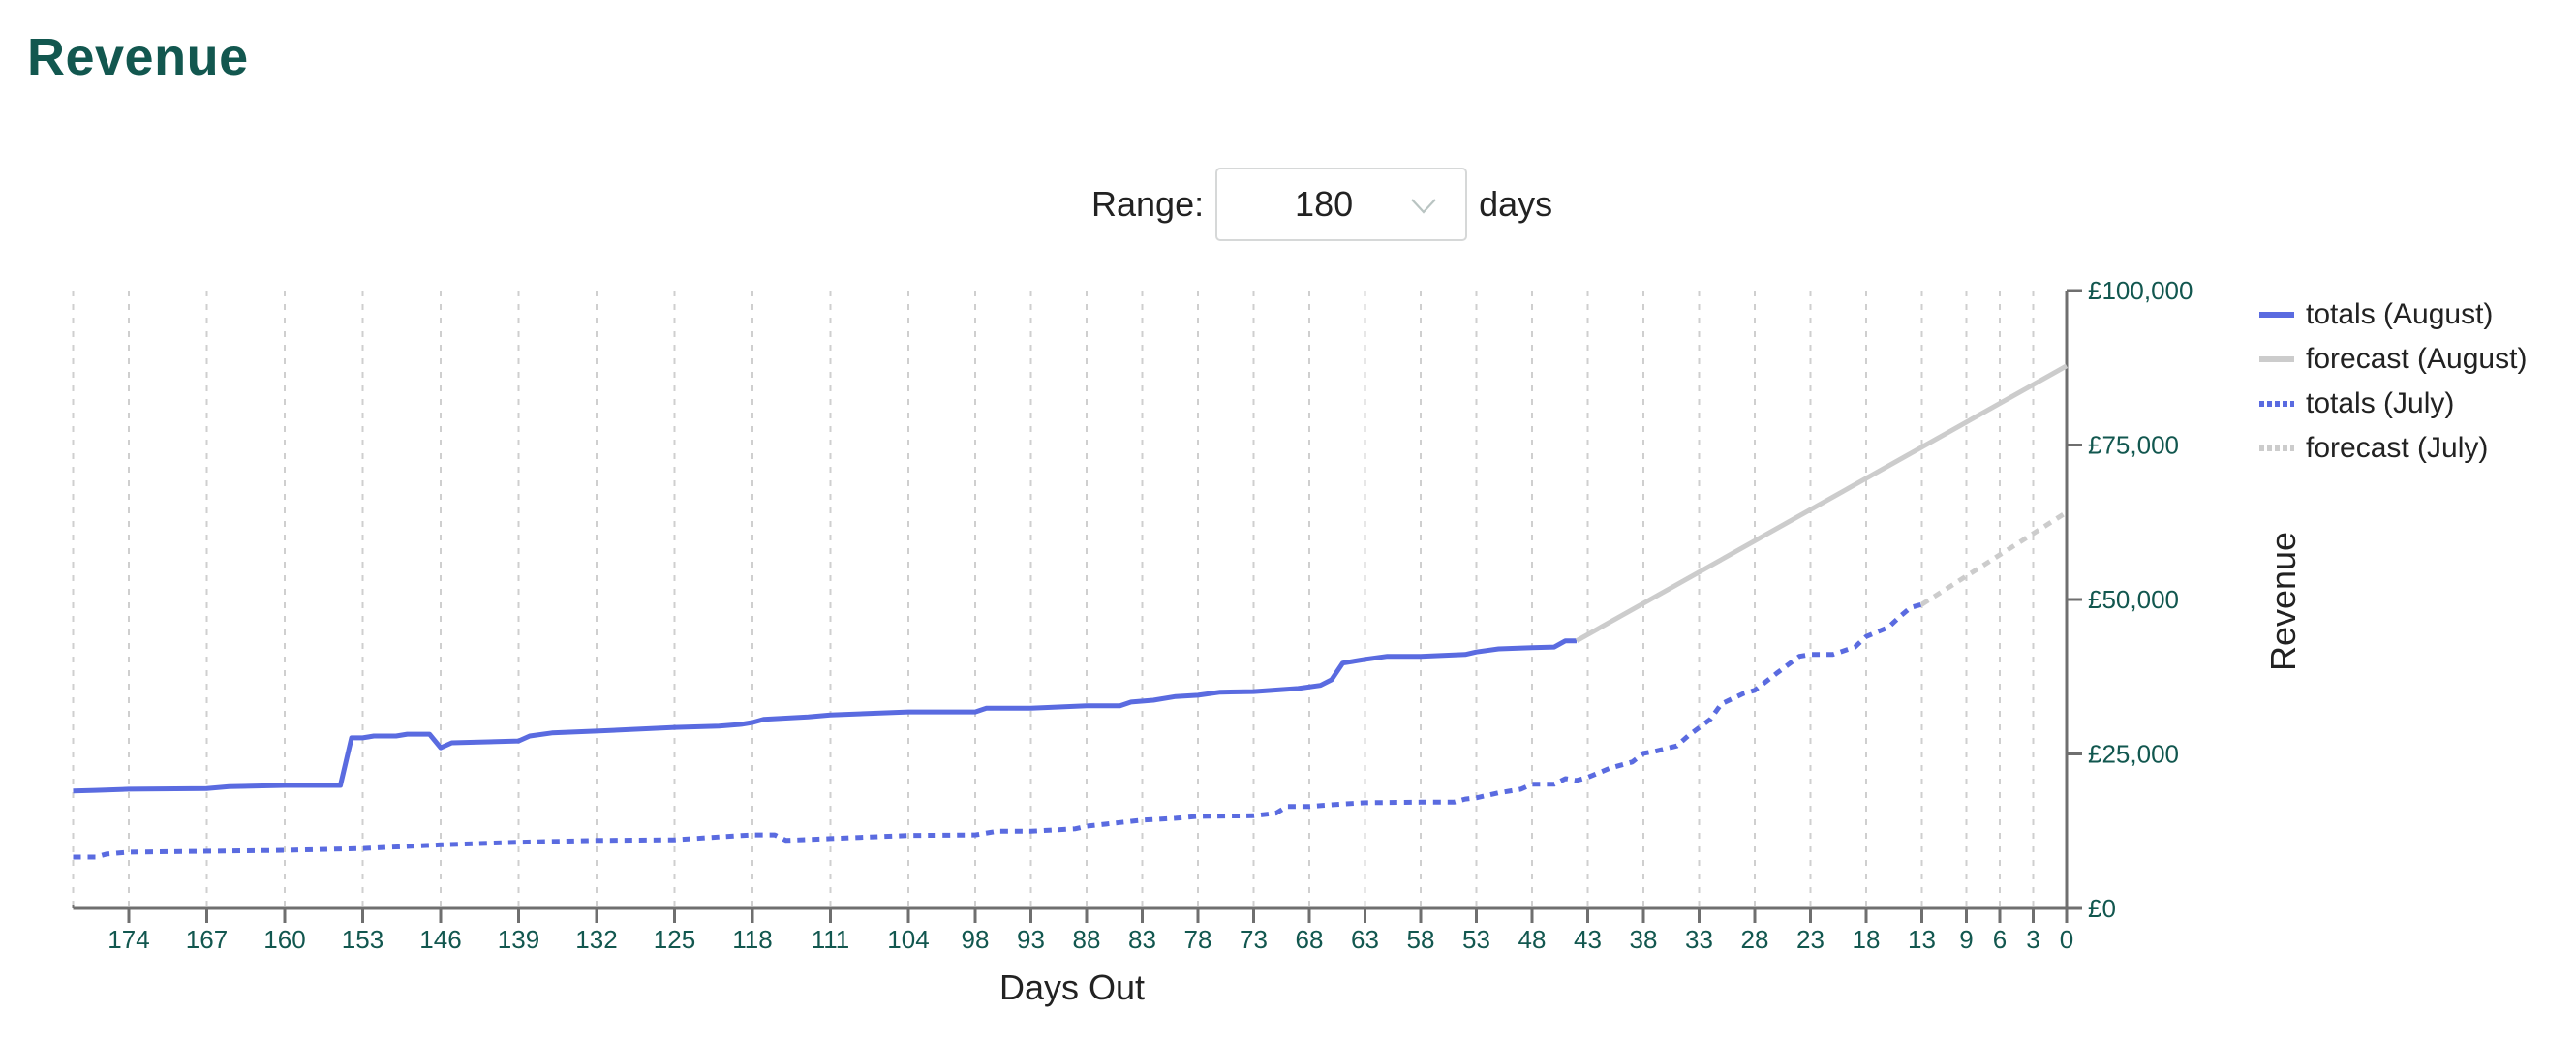 The height and width of the screenshot is (1044, 2576). Describe the element at coordinates (2102, 908) in the screenshot. I see `y-tick-label: £0` at that location.